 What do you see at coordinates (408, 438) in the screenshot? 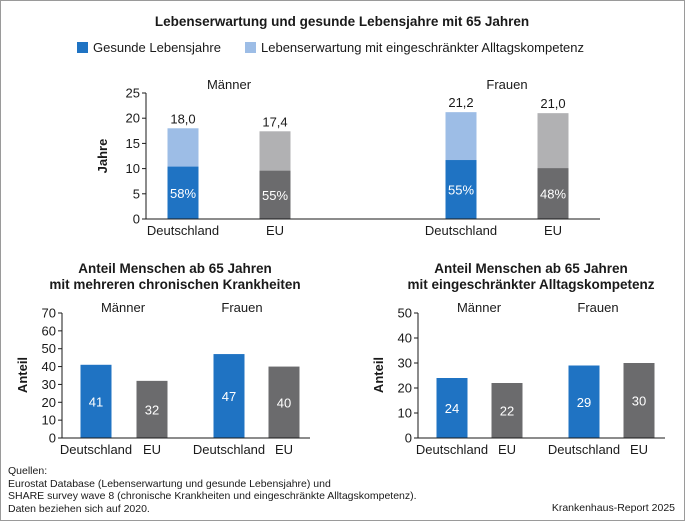
I see `chart3-ytick-label: 0` at bounding box center [408, 438].